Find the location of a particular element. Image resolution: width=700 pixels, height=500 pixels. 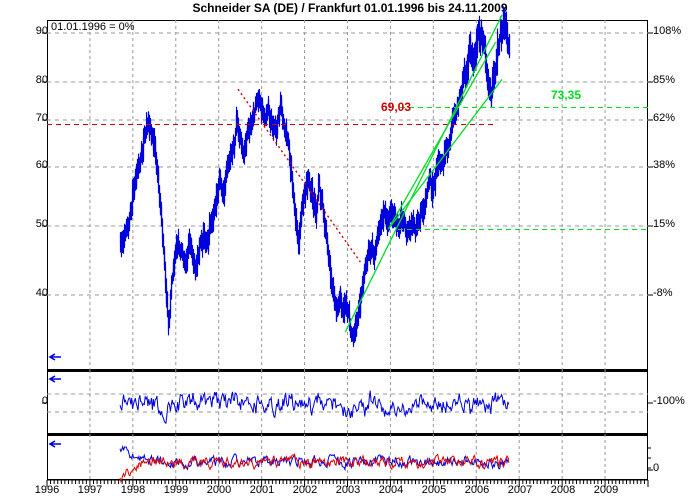

x-axis-label: 2003 is located at coordinates (348, 490).